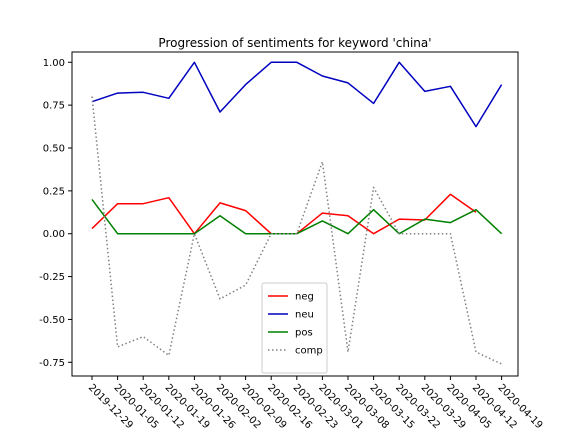 The image size is (576, 432). Describe the element at coordinates (55, 213) in the screenshot. I see `y-axis: -0.75 -0.50 -0.25 0.00 0.25 0.50 0.75 1.00` at that location.